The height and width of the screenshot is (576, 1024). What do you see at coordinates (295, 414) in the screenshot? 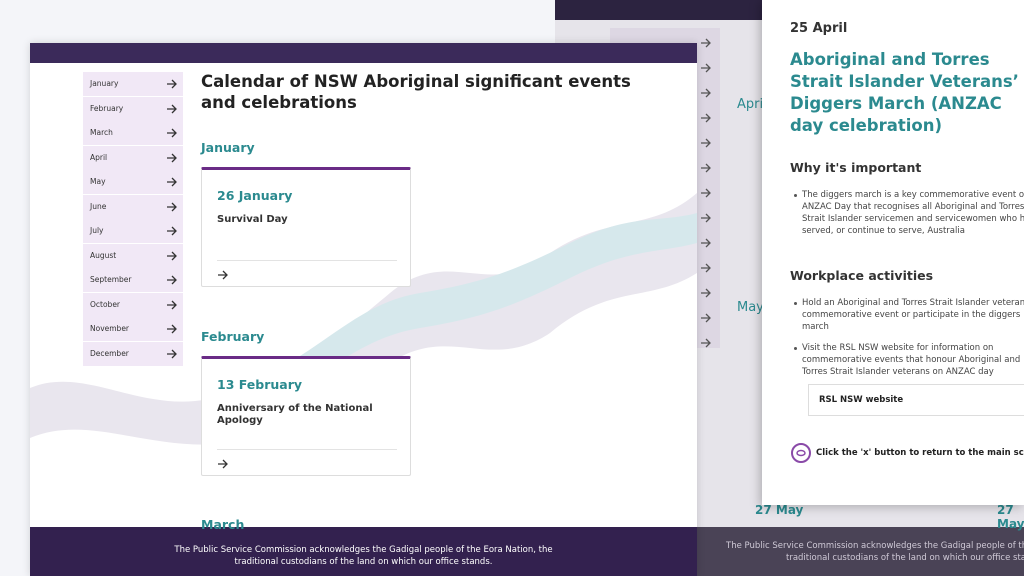
I see `card-event: Anniversary of the National Apology` at bounding box center [295, 414].